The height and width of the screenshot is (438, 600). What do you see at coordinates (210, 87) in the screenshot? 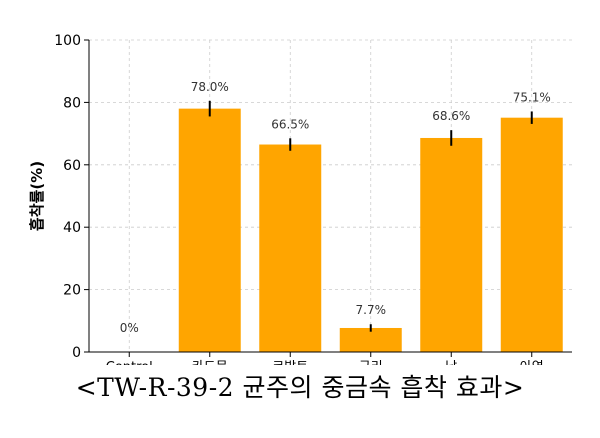
I see `value-label-1: 78.0%` at bounding box center [210, 87].